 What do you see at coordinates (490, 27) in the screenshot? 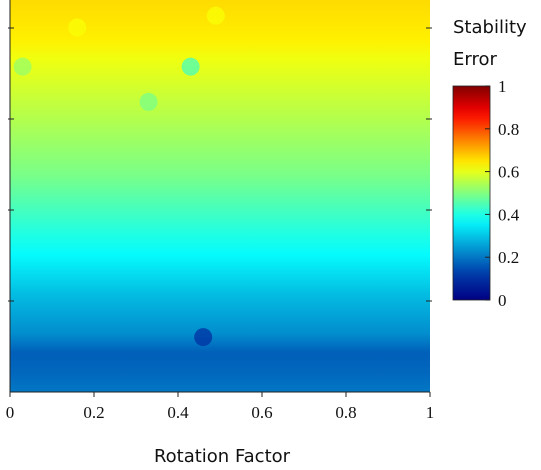
I see `colorbar-title-line-0: Stability` at bounding box center [490, 27].